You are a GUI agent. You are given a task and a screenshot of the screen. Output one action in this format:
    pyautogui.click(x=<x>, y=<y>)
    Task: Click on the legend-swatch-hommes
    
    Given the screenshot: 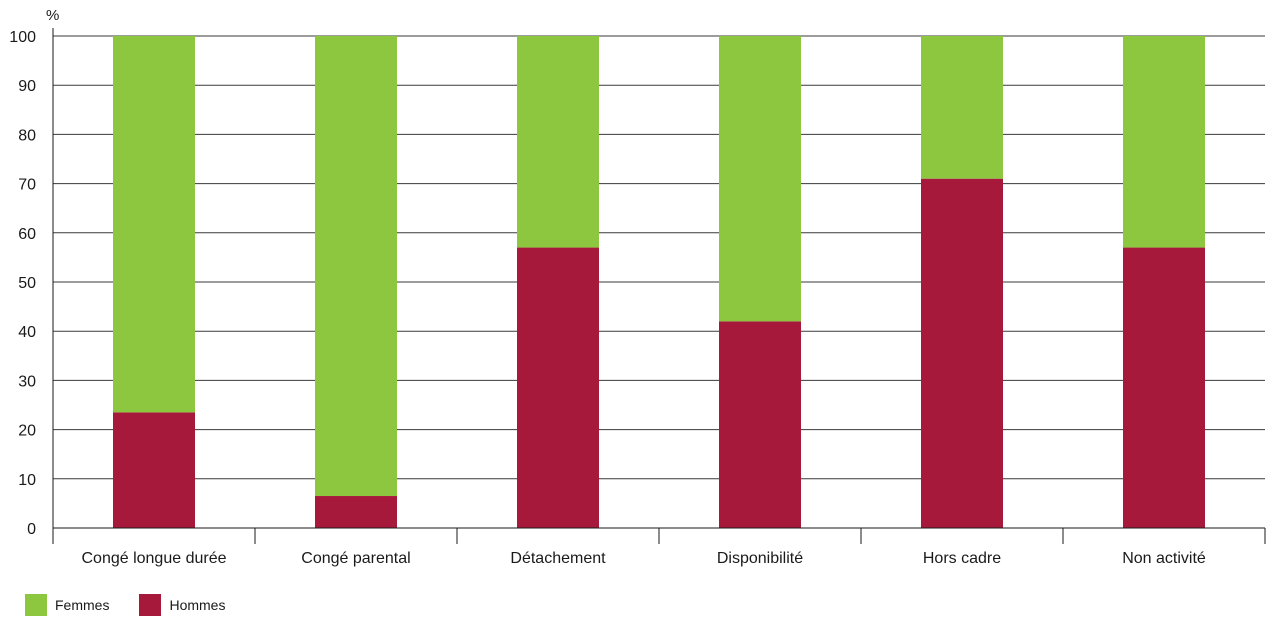 What is the action you would take?
    pyautogui.click(x=150, y=605)
    